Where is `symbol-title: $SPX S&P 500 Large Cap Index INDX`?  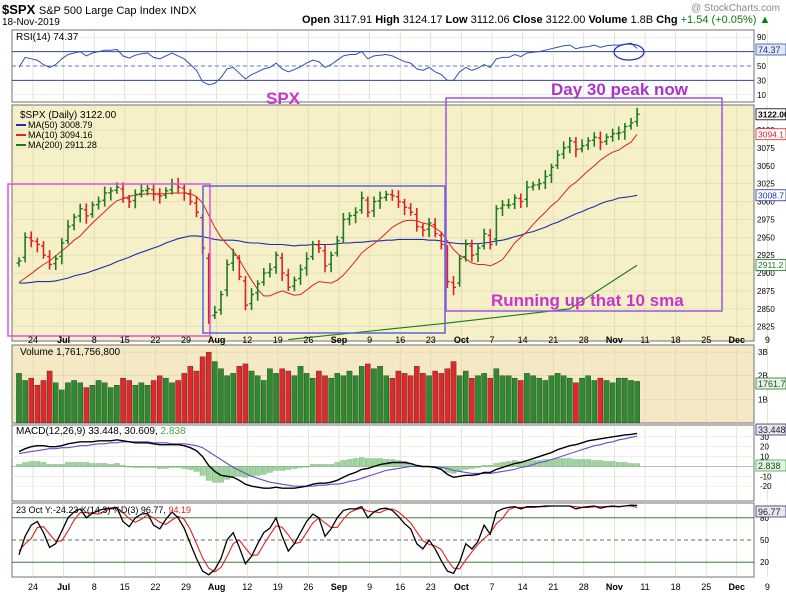 symbol-title: $SPX S&P 500 Large Cap Index INDX is located at coordinates (99, 9).